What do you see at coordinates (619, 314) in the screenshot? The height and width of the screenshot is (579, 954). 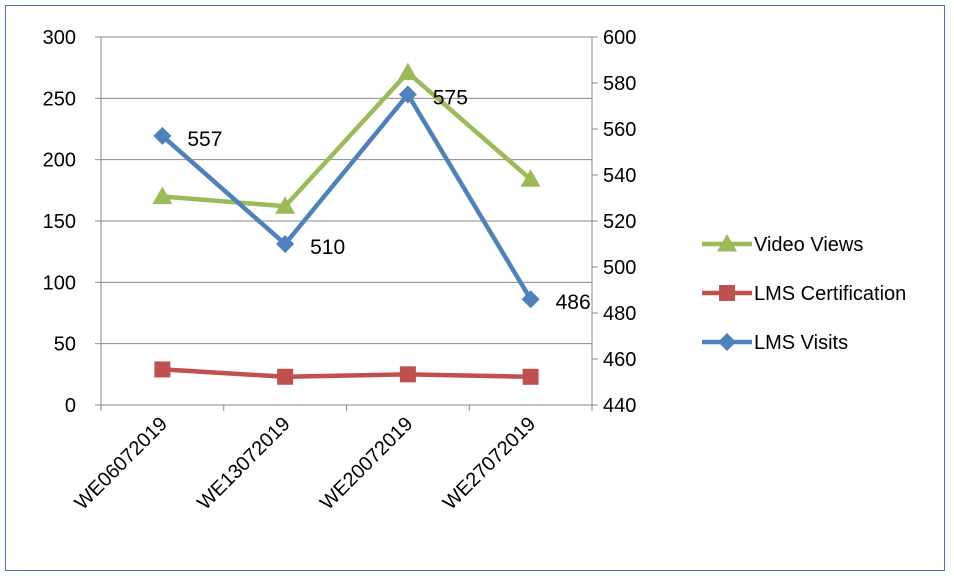 I see `right-tick-label: 480` at bounding box center [619, 314].